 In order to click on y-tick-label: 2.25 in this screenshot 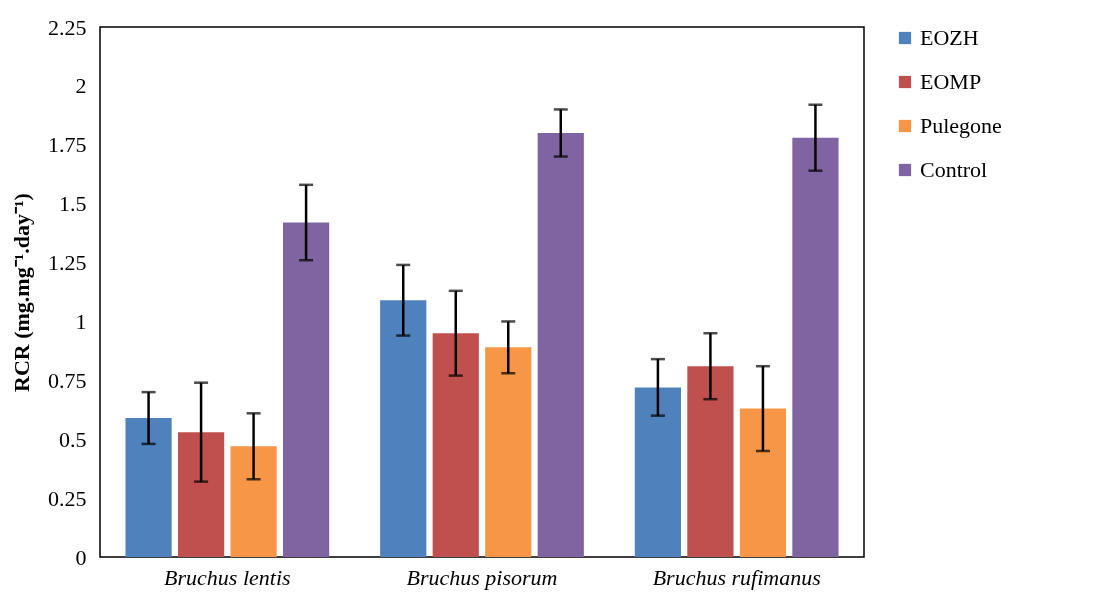, I will do `click(67, 27)`.